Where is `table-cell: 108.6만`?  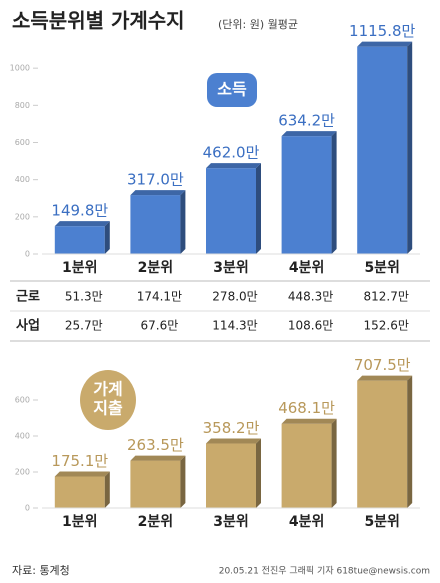 table-cell: 108.6만 is located at coordinates (310, 326).